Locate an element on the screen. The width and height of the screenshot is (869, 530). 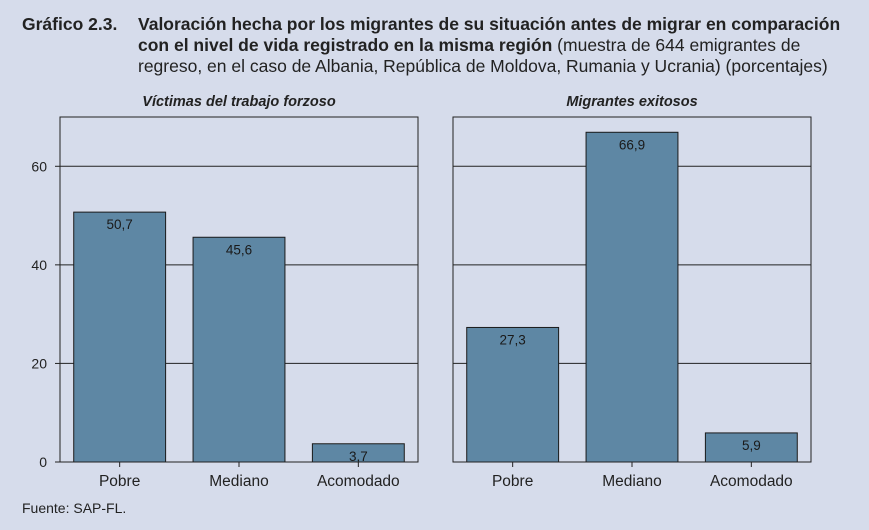
y-tick-label: 40 is located at coordinates (39, 265).